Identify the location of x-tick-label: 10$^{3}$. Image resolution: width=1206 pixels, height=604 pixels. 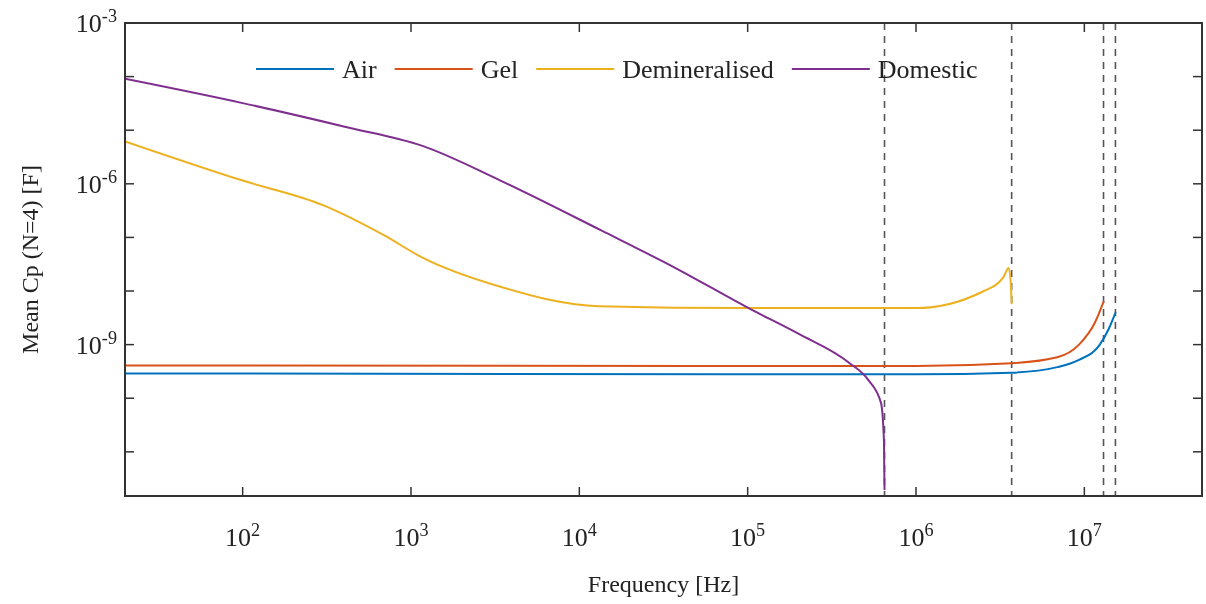
(411, 536).